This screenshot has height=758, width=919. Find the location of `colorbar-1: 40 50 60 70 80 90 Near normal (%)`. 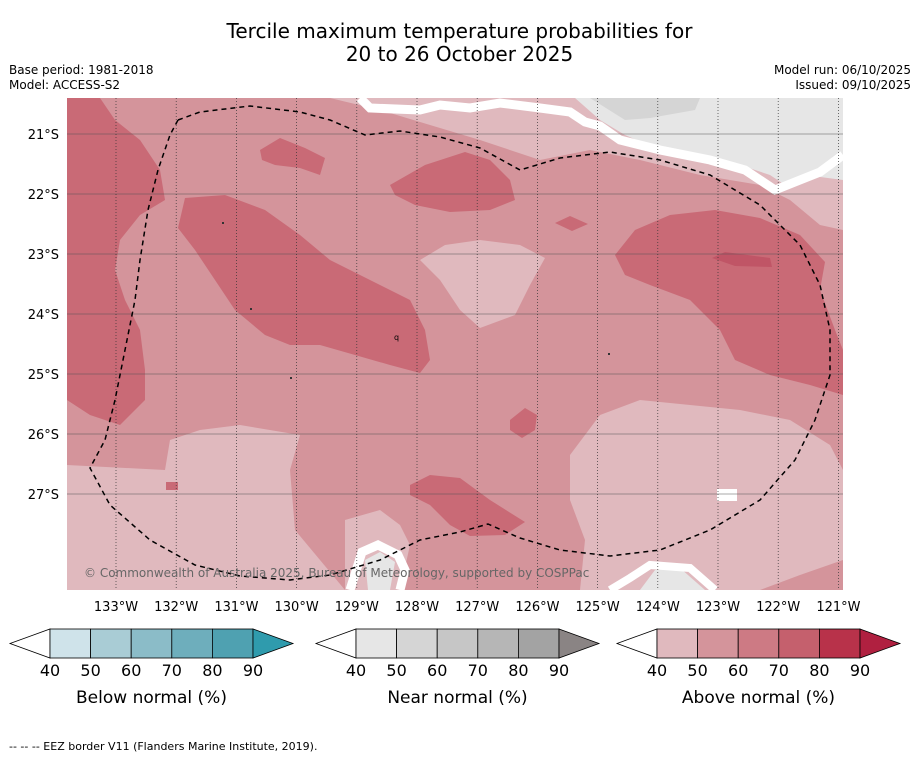

colorbar-1: 40 50 60 70 80 90 Near normal (%) is located at coordinates (457, 668).